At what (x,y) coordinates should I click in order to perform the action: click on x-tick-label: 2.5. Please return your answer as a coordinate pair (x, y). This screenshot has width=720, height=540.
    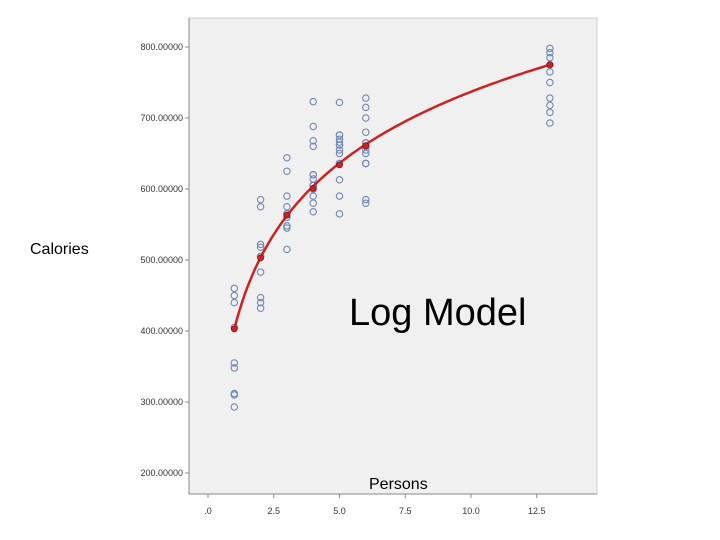
    Looking at the image, I should click on (273, 511).